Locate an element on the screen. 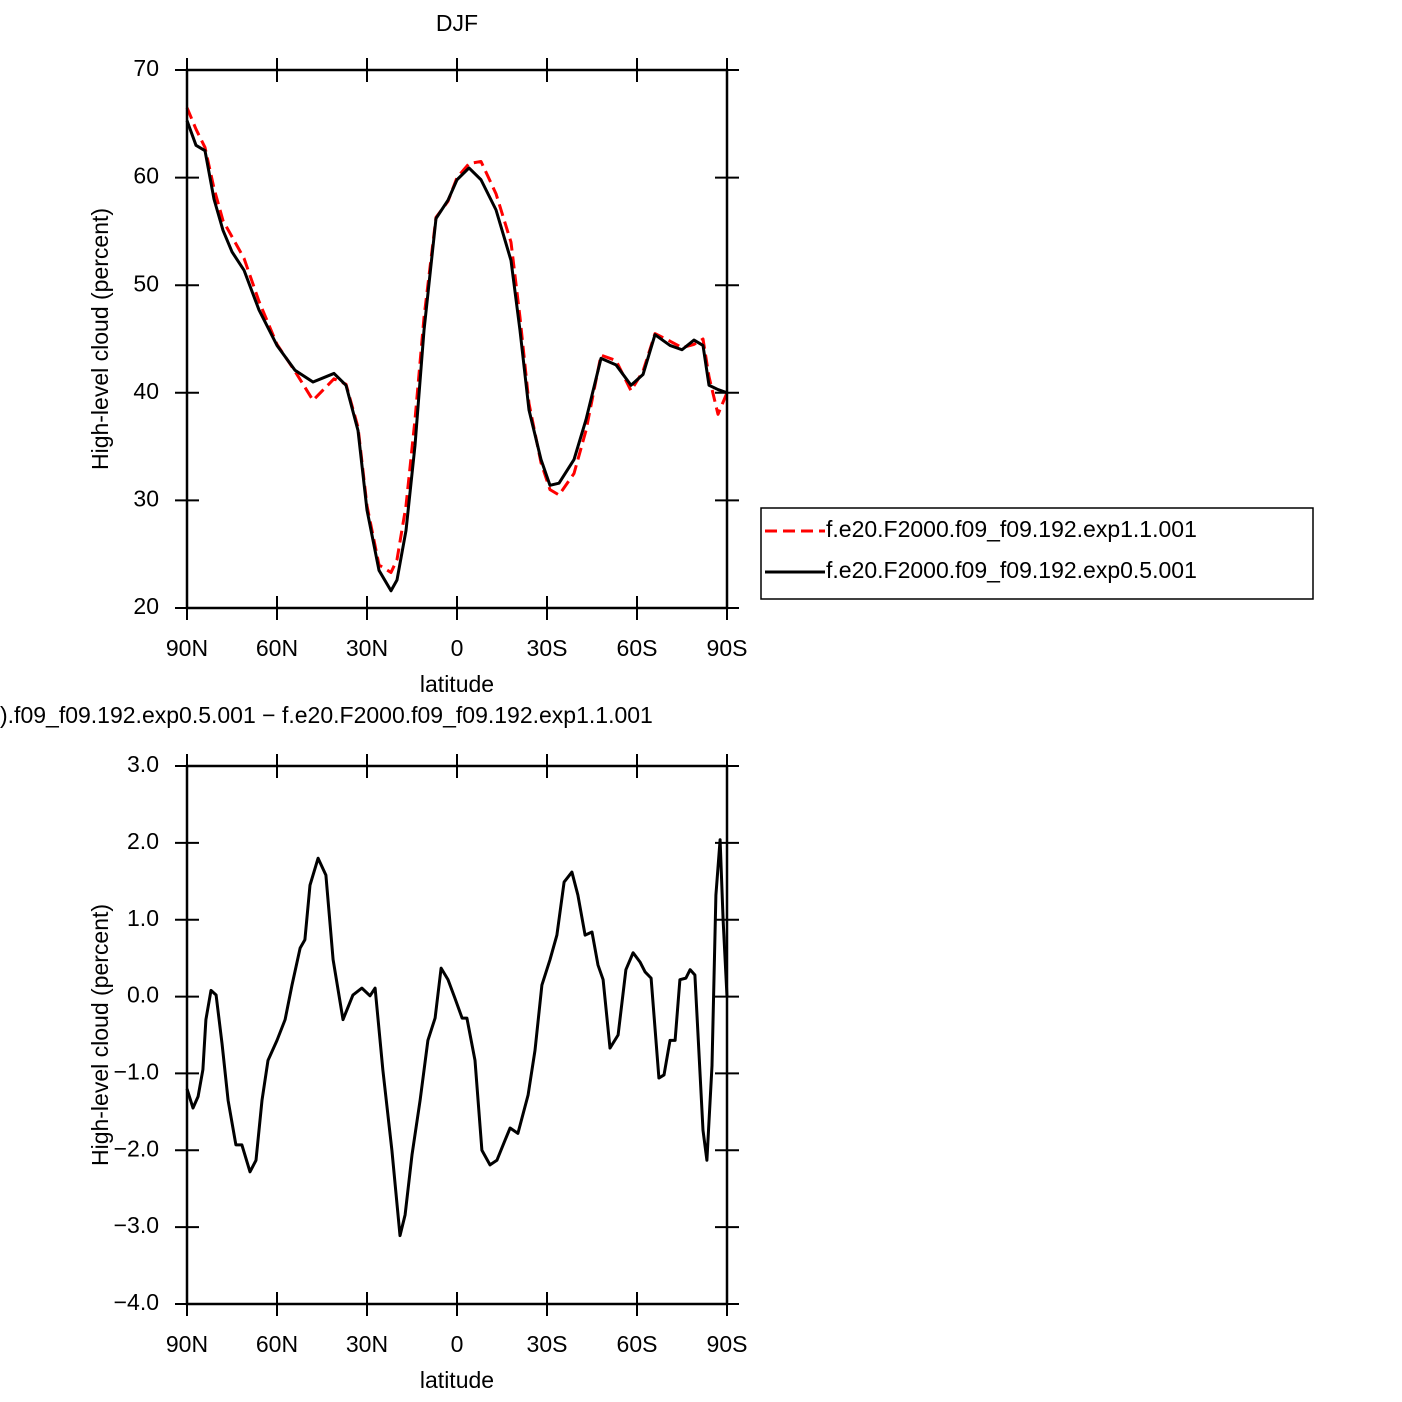 The image size is (1402, 1402). y-tick-label: 2.0 is located at coordinates (143, 841).